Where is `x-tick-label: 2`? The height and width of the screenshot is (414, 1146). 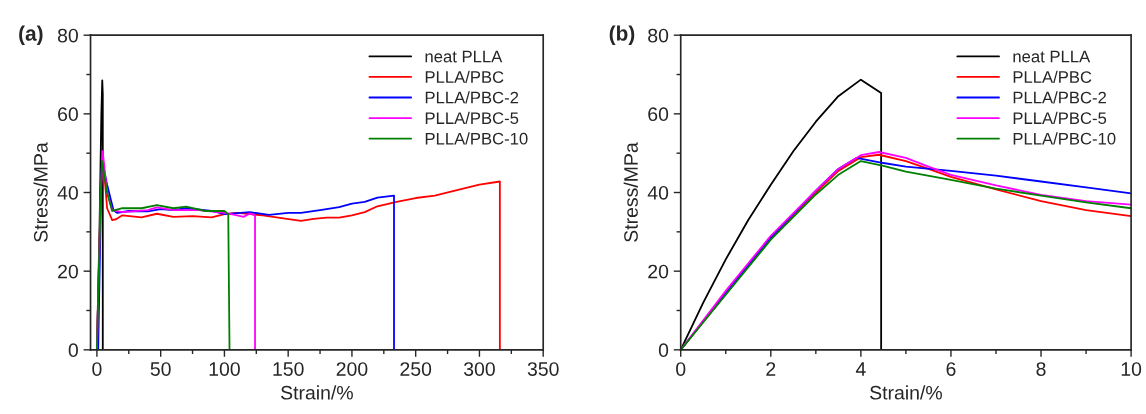
x-tick-label: 2 is located at coordinates (771, 369).